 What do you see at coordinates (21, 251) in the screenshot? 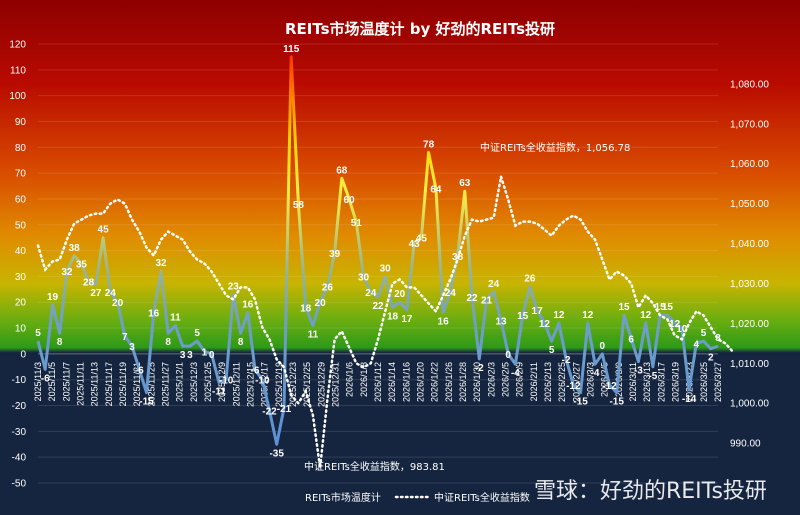
I see `y-left-tick-label: 40` at bounding box center [21, 251].